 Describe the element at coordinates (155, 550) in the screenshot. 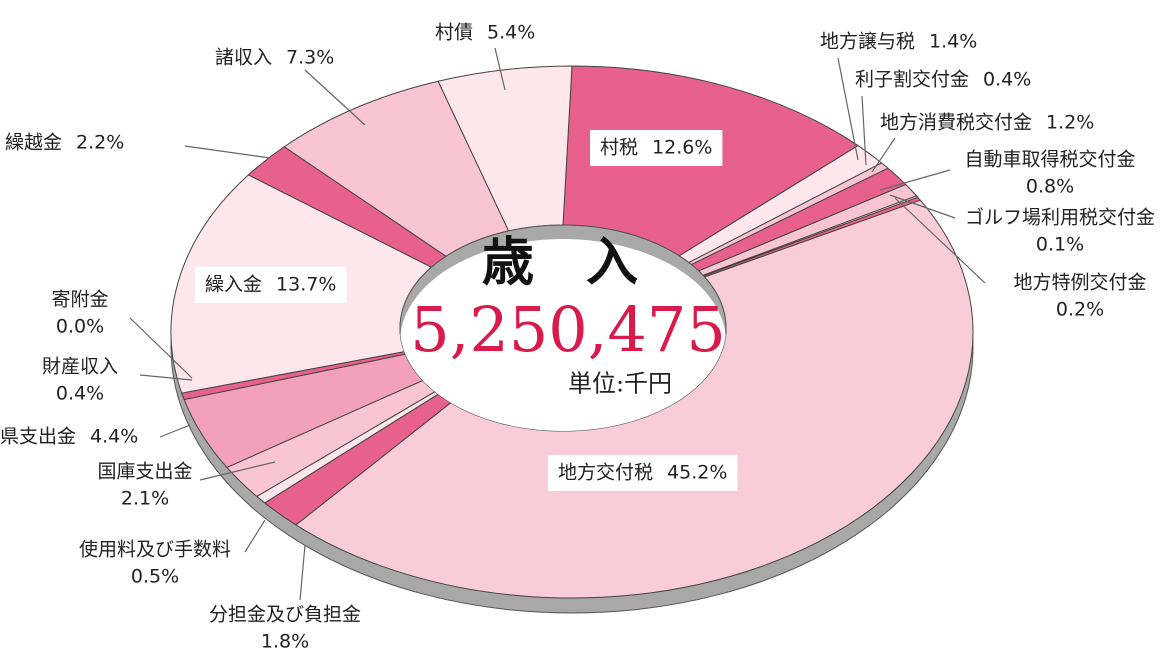

I see `category-label: 使用料及び手数料` at that location.